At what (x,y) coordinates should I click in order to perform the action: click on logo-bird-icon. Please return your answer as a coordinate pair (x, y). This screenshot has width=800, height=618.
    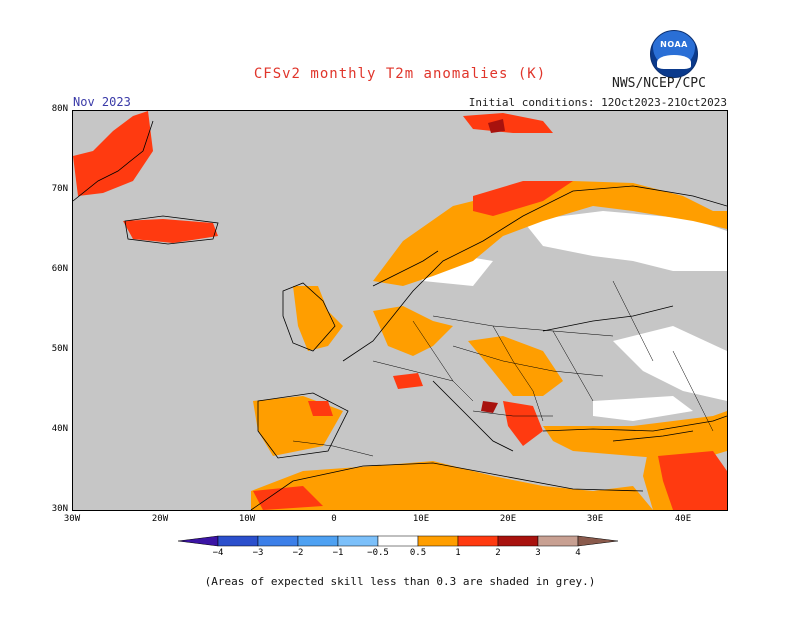
    Looking at the image, I should click on (674, 62).